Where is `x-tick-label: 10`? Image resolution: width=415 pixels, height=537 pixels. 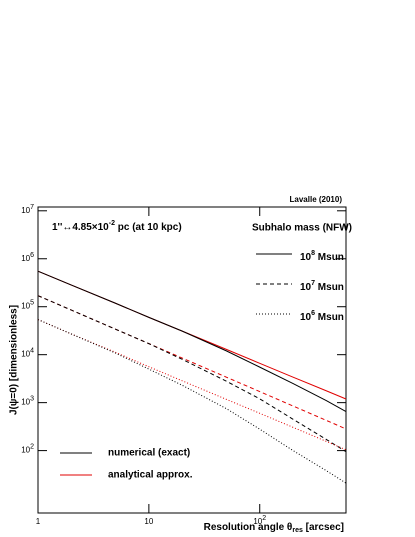 x-tick-label: 10 is located at coordinates (148, 521).